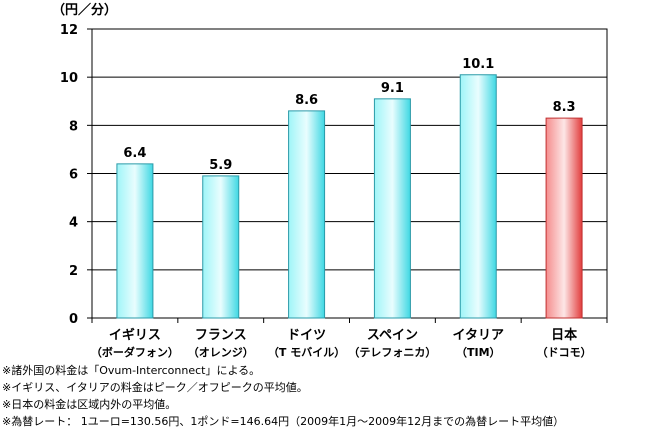 Image resolution: width=672 pixels, height=435 pixels. I want to click on y-tick-label: 8, so click(73, 126).